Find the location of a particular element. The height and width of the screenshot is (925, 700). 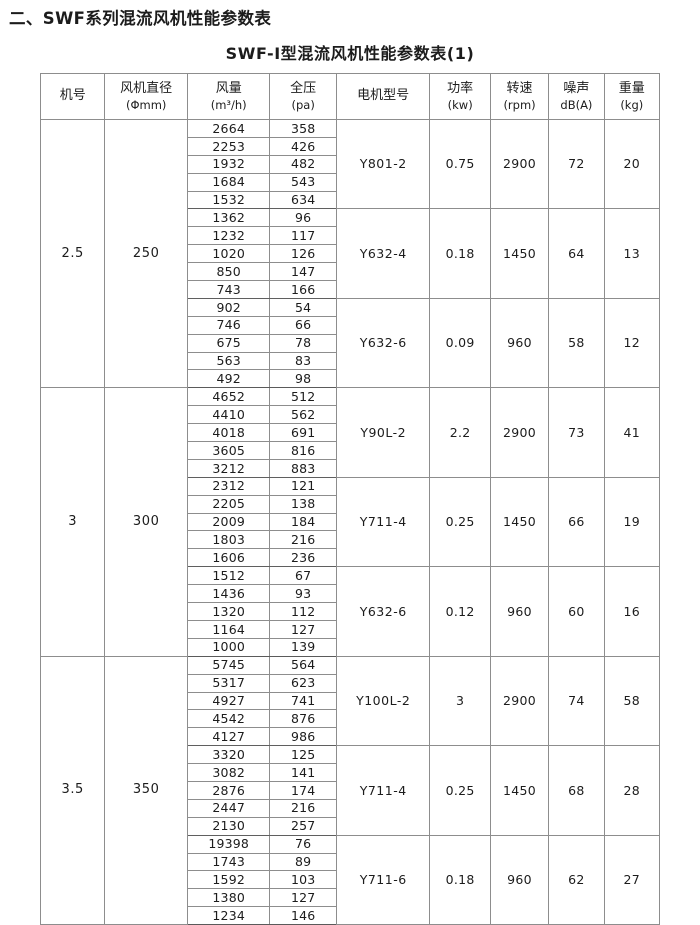

column-header-unit: (Φmm) is located at coordinates (146, 104).